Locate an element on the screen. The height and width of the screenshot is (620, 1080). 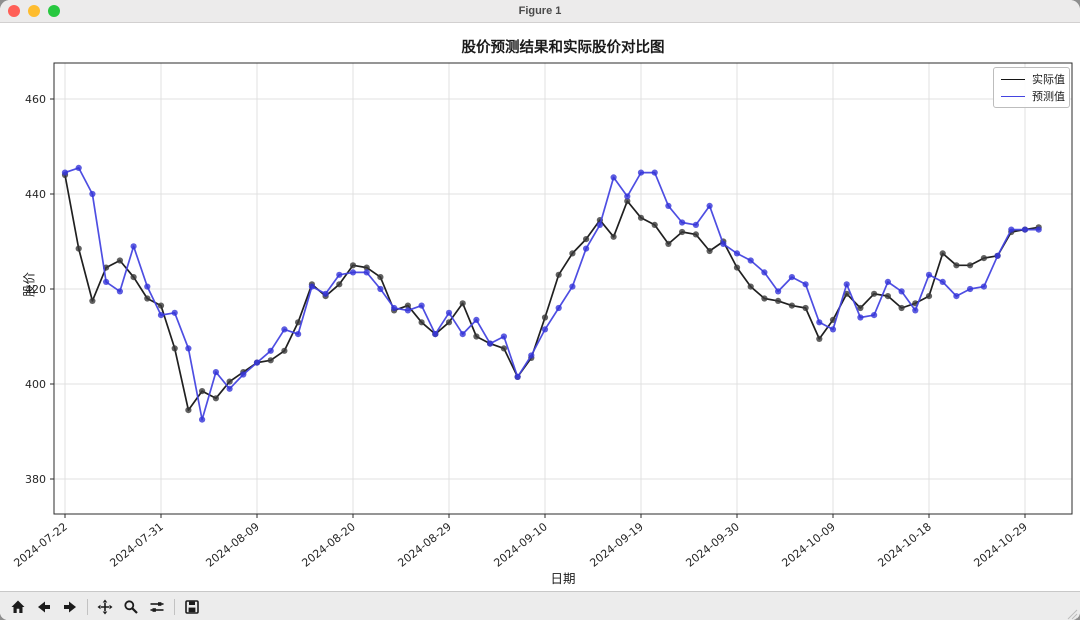
forward-arrow-icon is located at coordinates (70, 607).